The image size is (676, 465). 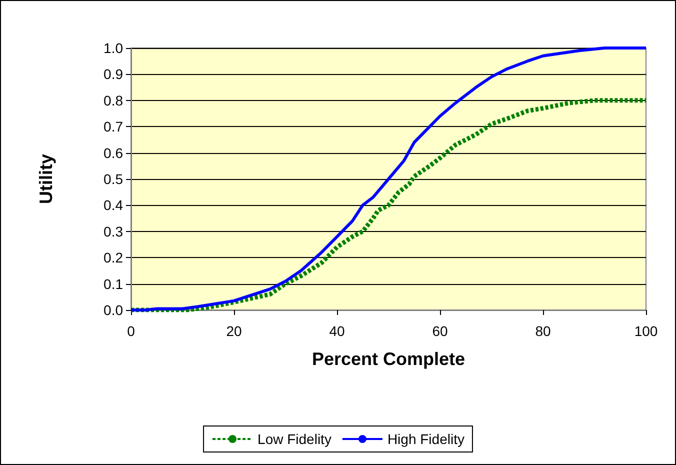 I want to click on y-tick-label: 0.5, so click(x=114, y=179).